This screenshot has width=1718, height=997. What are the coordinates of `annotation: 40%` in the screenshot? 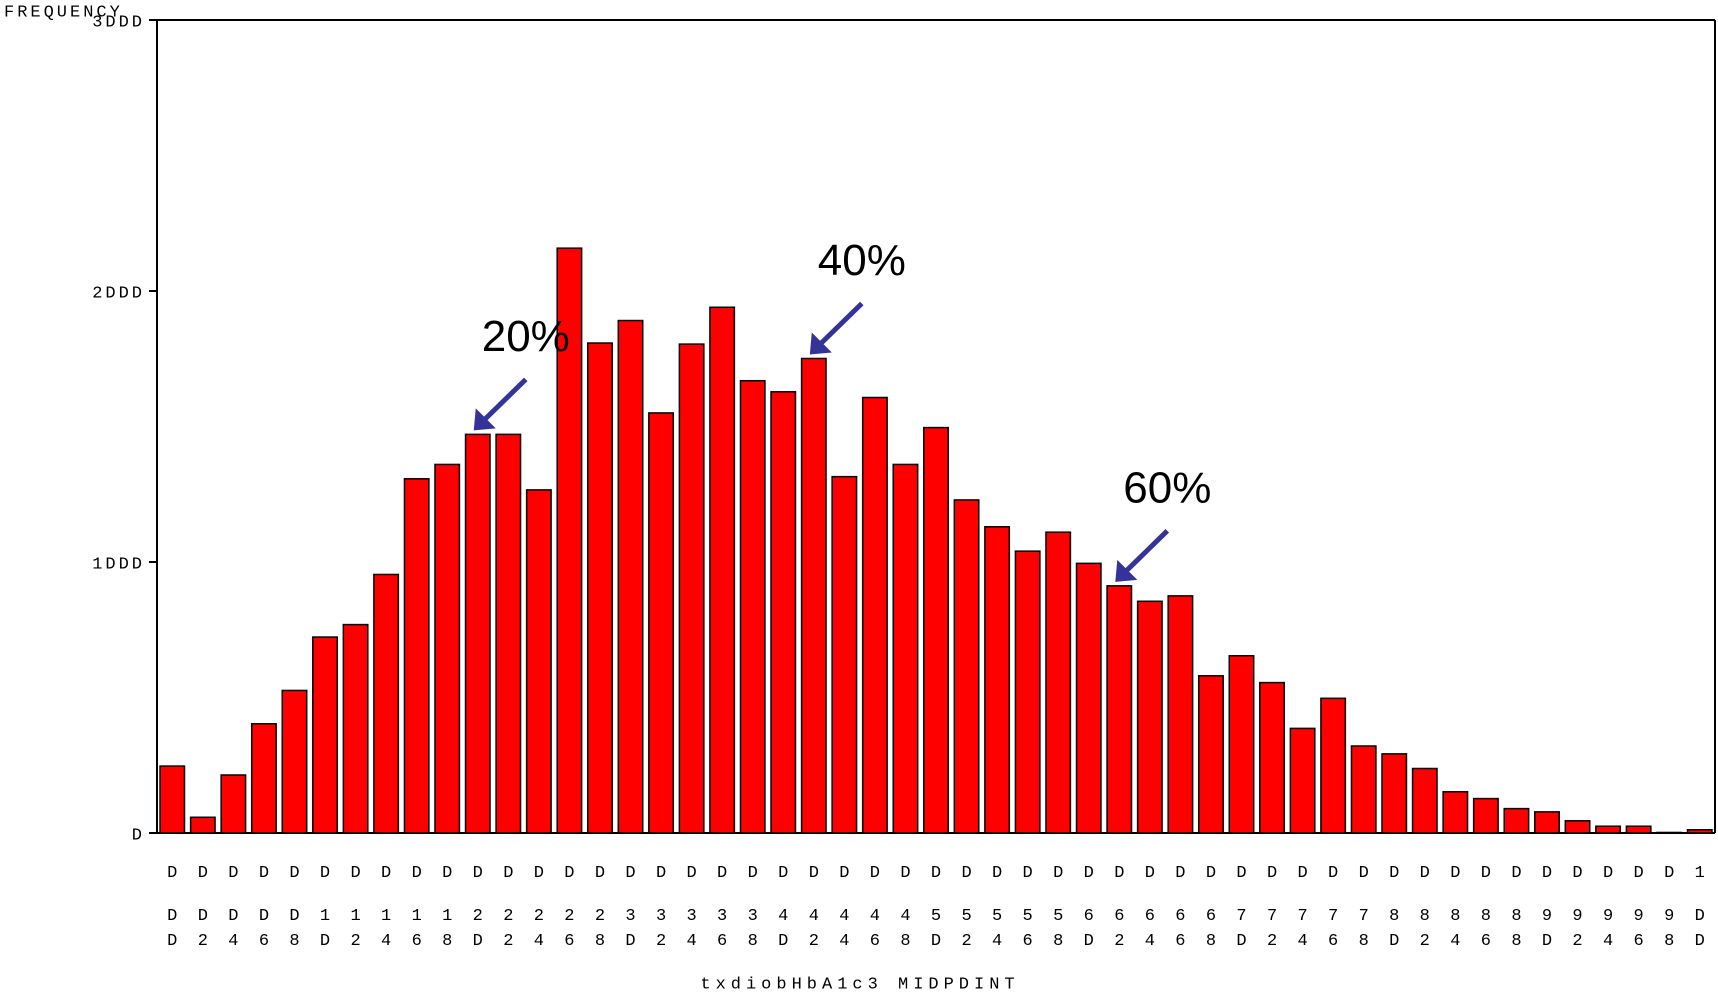 It's located at (862, 260).